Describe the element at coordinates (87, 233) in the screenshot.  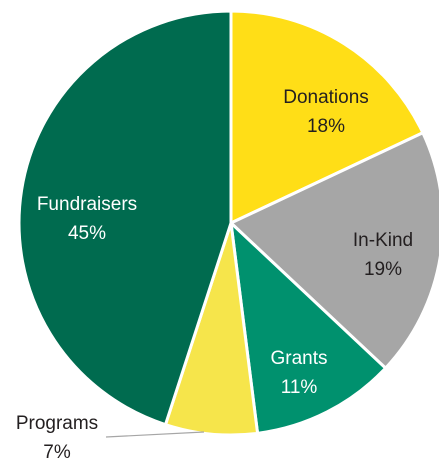
I see `slice-percent-fundraisers: 45%` at that location.